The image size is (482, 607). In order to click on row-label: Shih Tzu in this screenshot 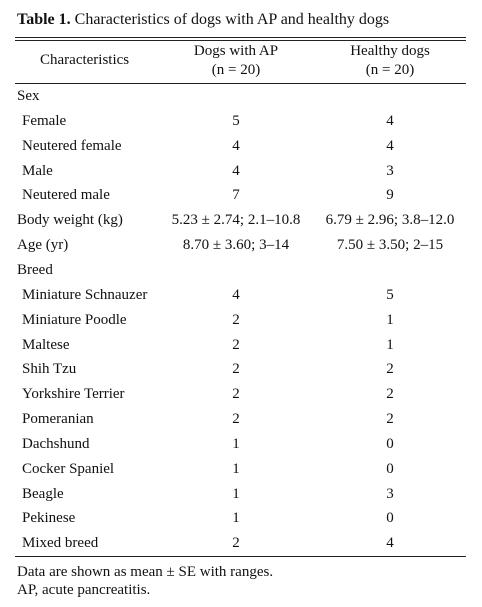, I will do `click(49, 369)`.